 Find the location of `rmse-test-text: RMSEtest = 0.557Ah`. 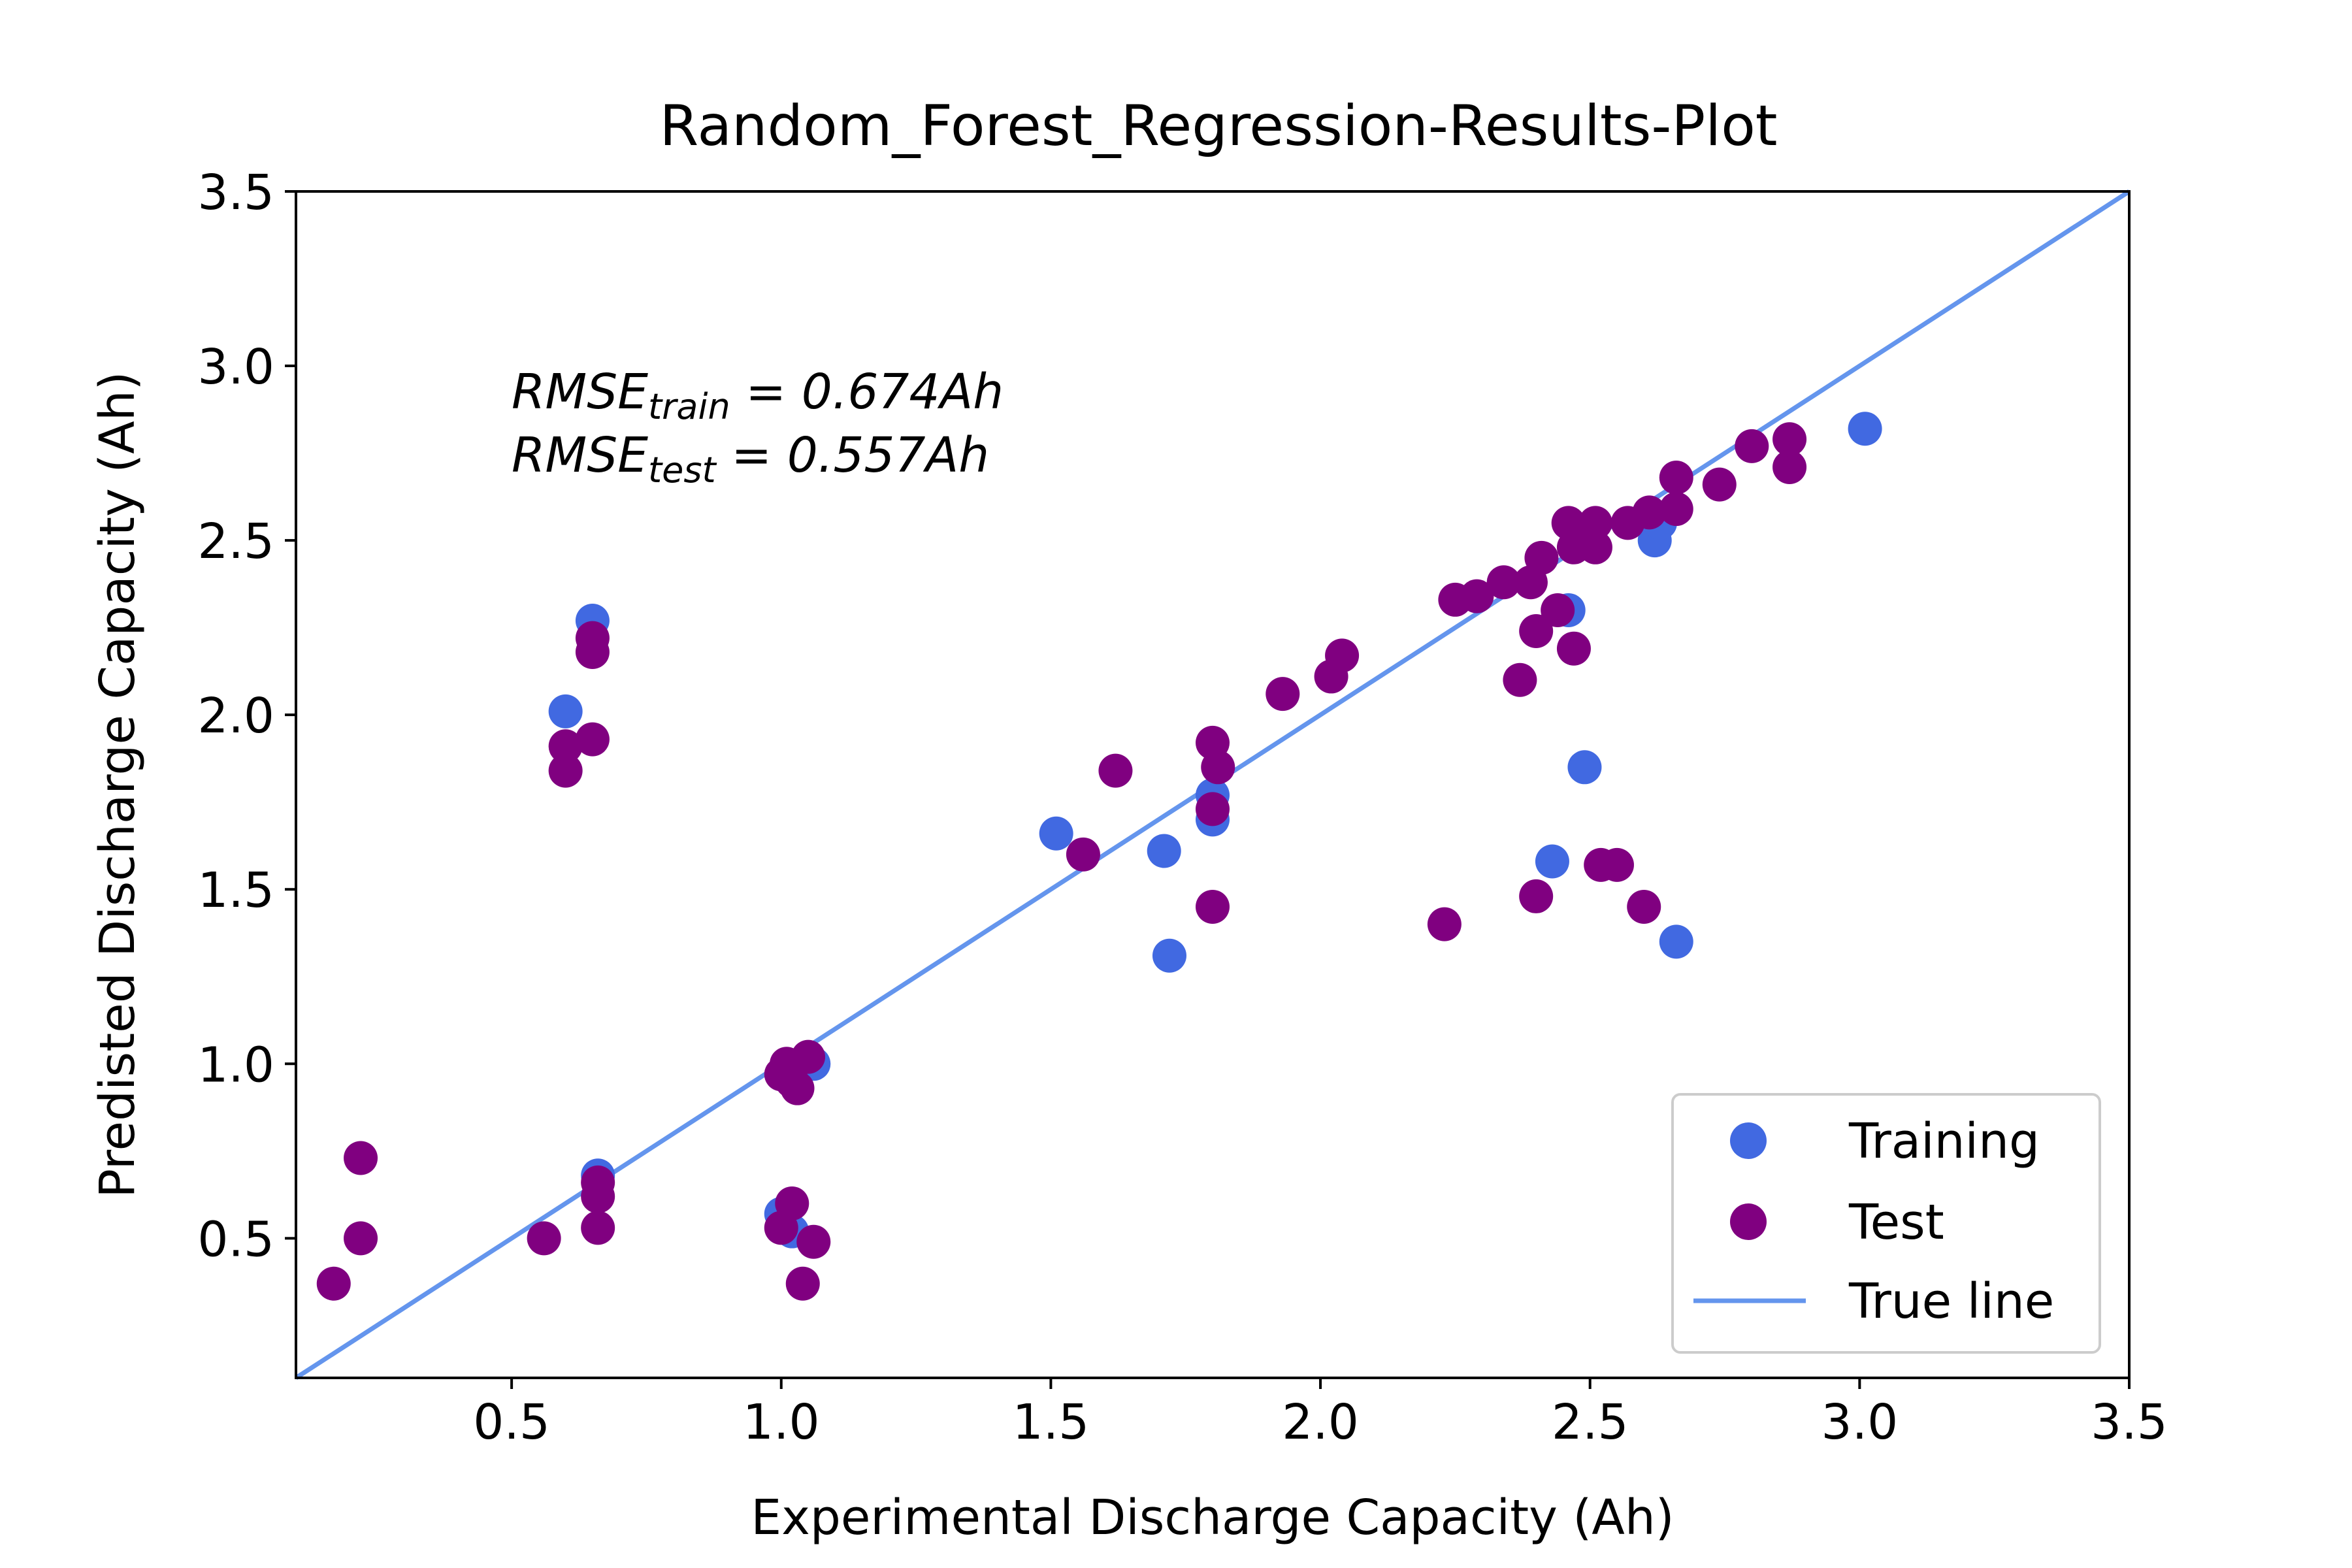

rmse-test-text: RMSEtest = 0.557Ah is located at coordinates (750, 459).